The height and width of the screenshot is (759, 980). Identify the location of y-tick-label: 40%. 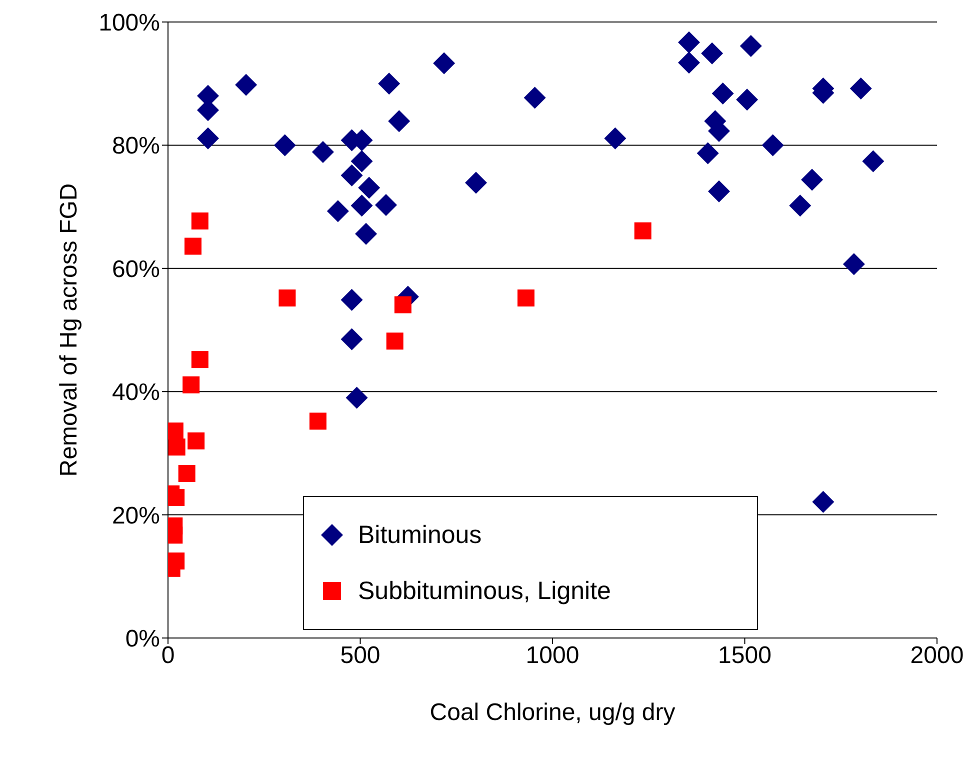
(136, 392).